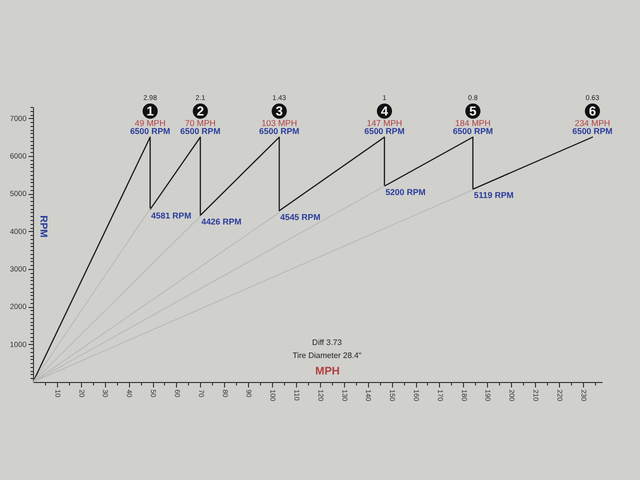 The image size is (640, 480). What do you see at coordinates (494, 195) in the screenshot?
I see `data-label: 5119 RPM` at bounding box center [494, 195].